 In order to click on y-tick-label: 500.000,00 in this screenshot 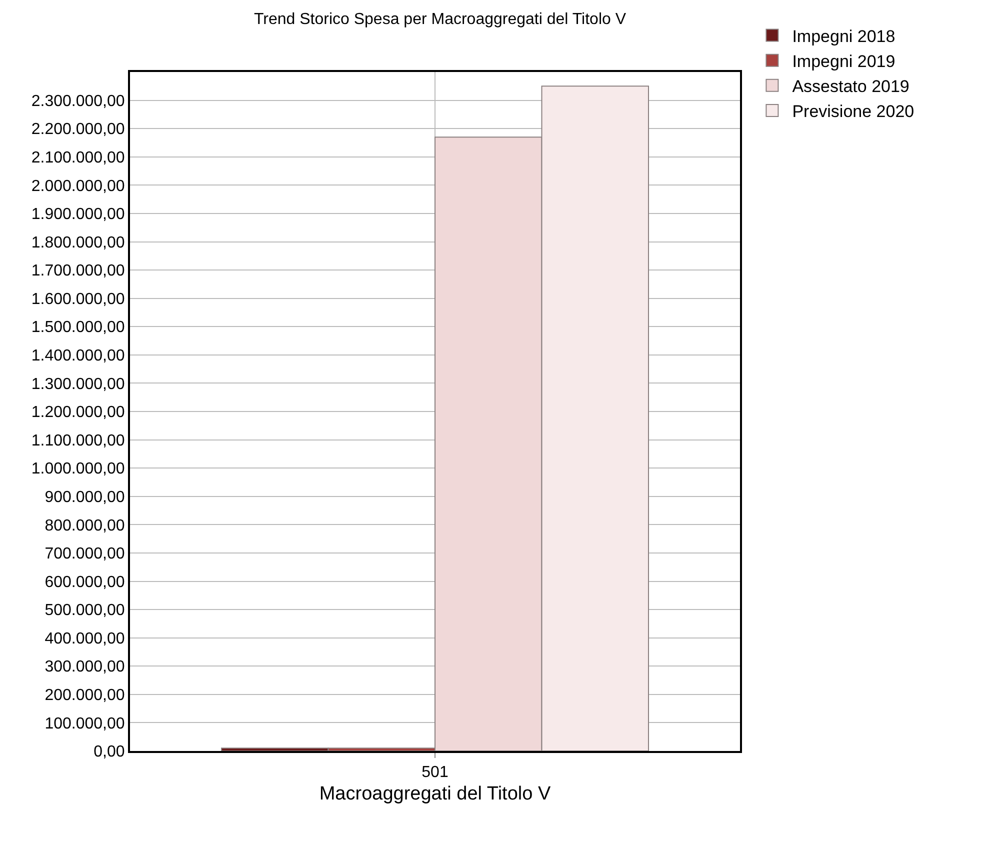, I will do `click(84, 611)`.